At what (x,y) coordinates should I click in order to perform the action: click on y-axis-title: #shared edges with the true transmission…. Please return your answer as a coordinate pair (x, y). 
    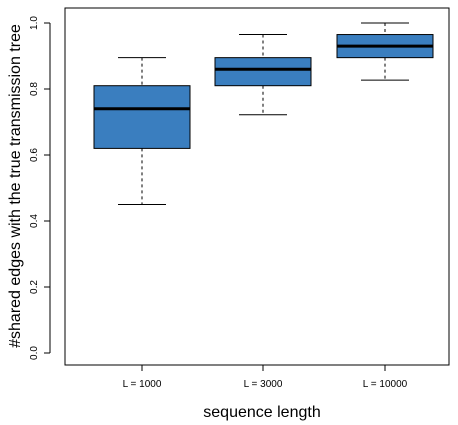
    Looking at the image, I should click on (15, 186).